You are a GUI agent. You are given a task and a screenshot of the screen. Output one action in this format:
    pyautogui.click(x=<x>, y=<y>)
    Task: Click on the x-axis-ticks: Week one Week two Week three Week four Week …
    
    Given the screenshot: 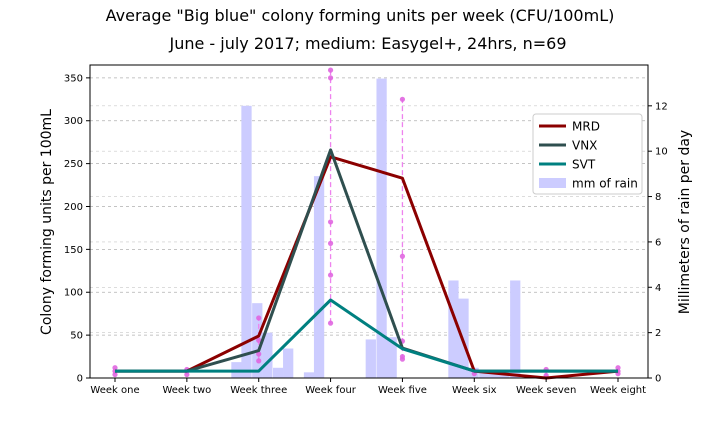 What is the action you would take?
    pyautogui.click(x=368, y=387)
    